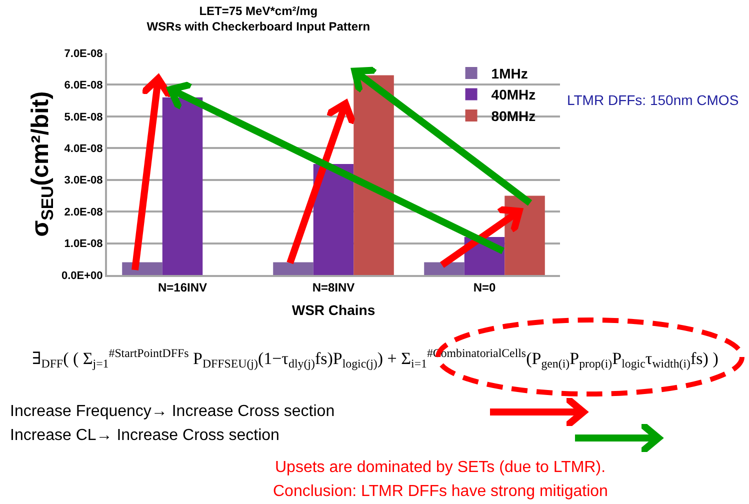  What do you see at coordinates (83, 86) in the screenshot?
I see `y-tick-label: 6.0E-08` at bounding box center [83, 86].